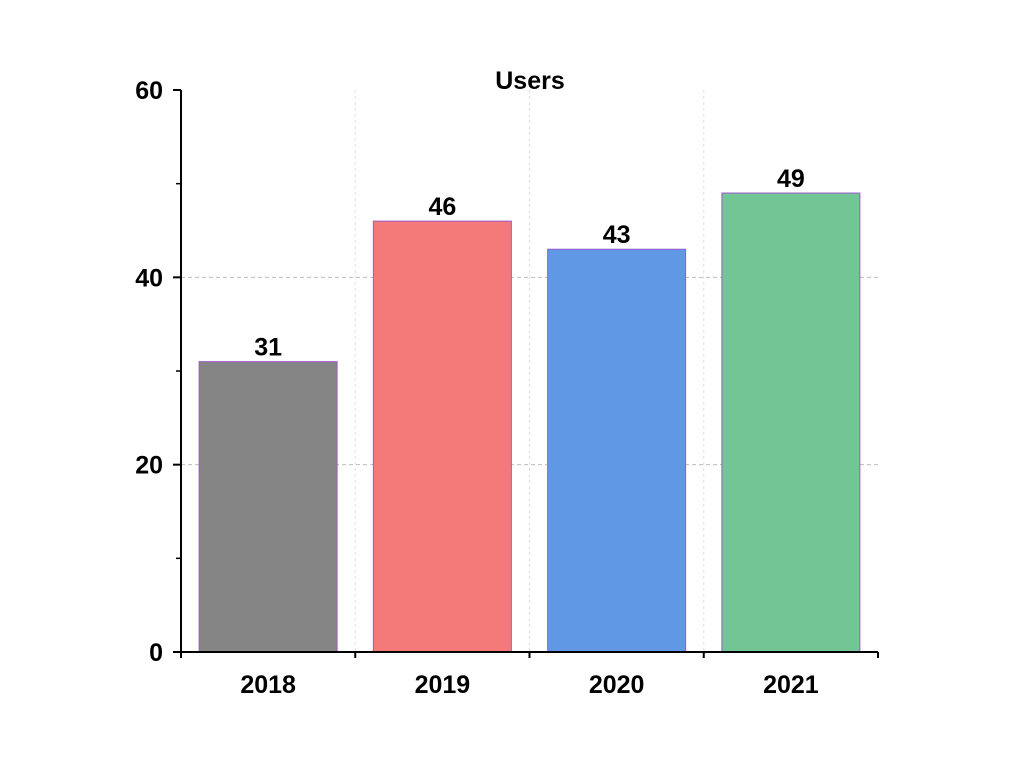  Describe the element at coordinates (791, 422) in the screenshot. I see `bar-2021` at that location.